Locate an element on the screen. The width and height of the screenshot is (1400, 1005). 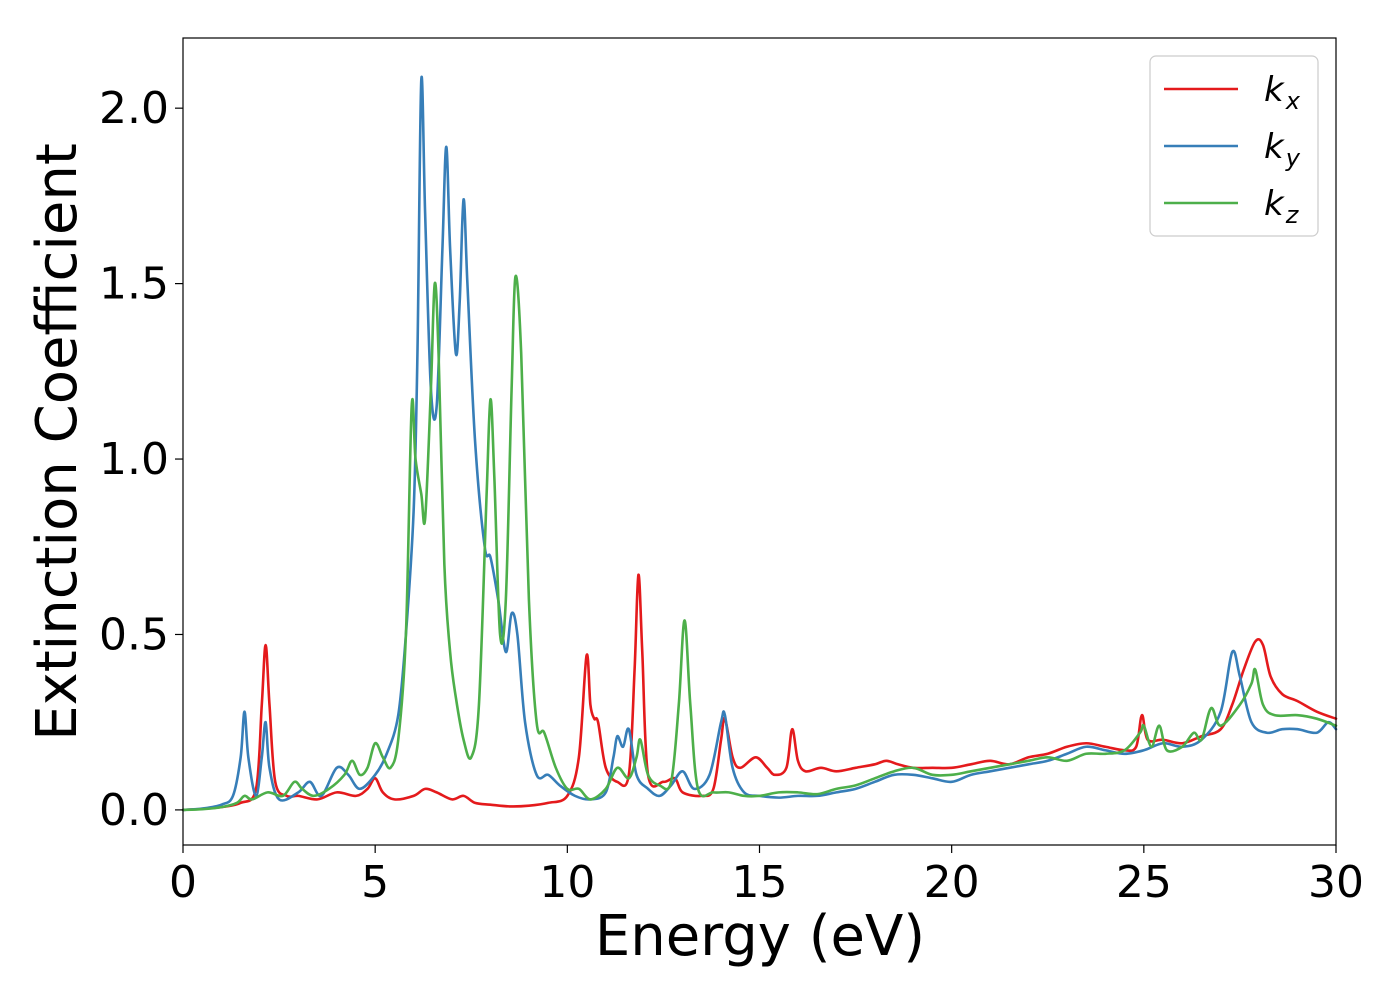
y-tick-label: 2.0 is located at coordinates (134, 108).